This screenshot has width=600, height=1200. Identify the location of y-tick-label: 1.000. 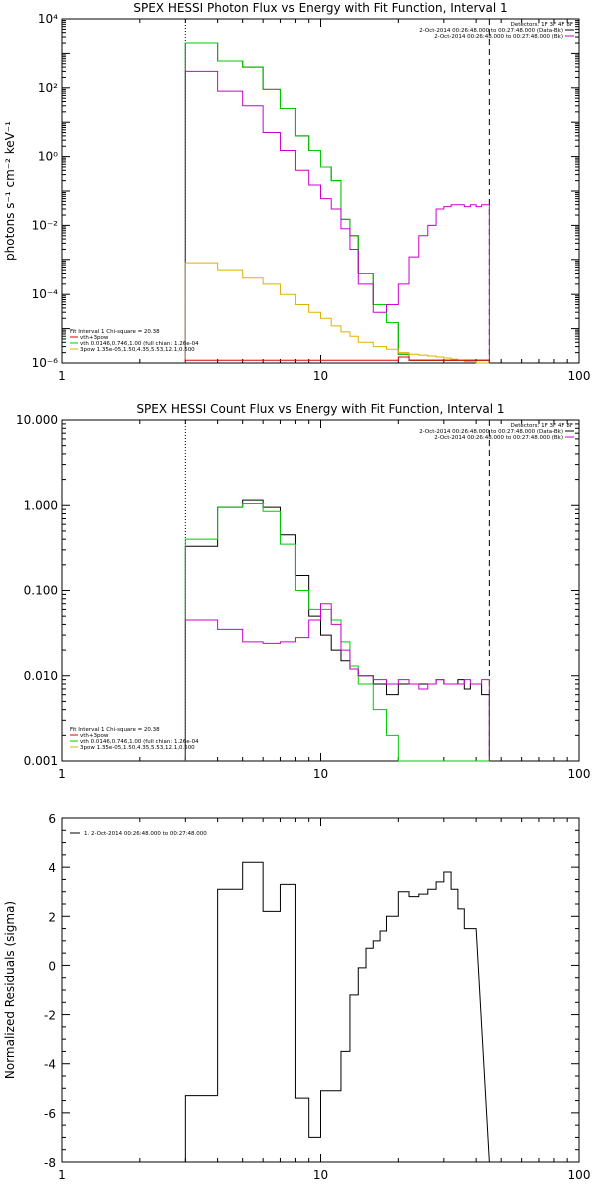
(41, 505).